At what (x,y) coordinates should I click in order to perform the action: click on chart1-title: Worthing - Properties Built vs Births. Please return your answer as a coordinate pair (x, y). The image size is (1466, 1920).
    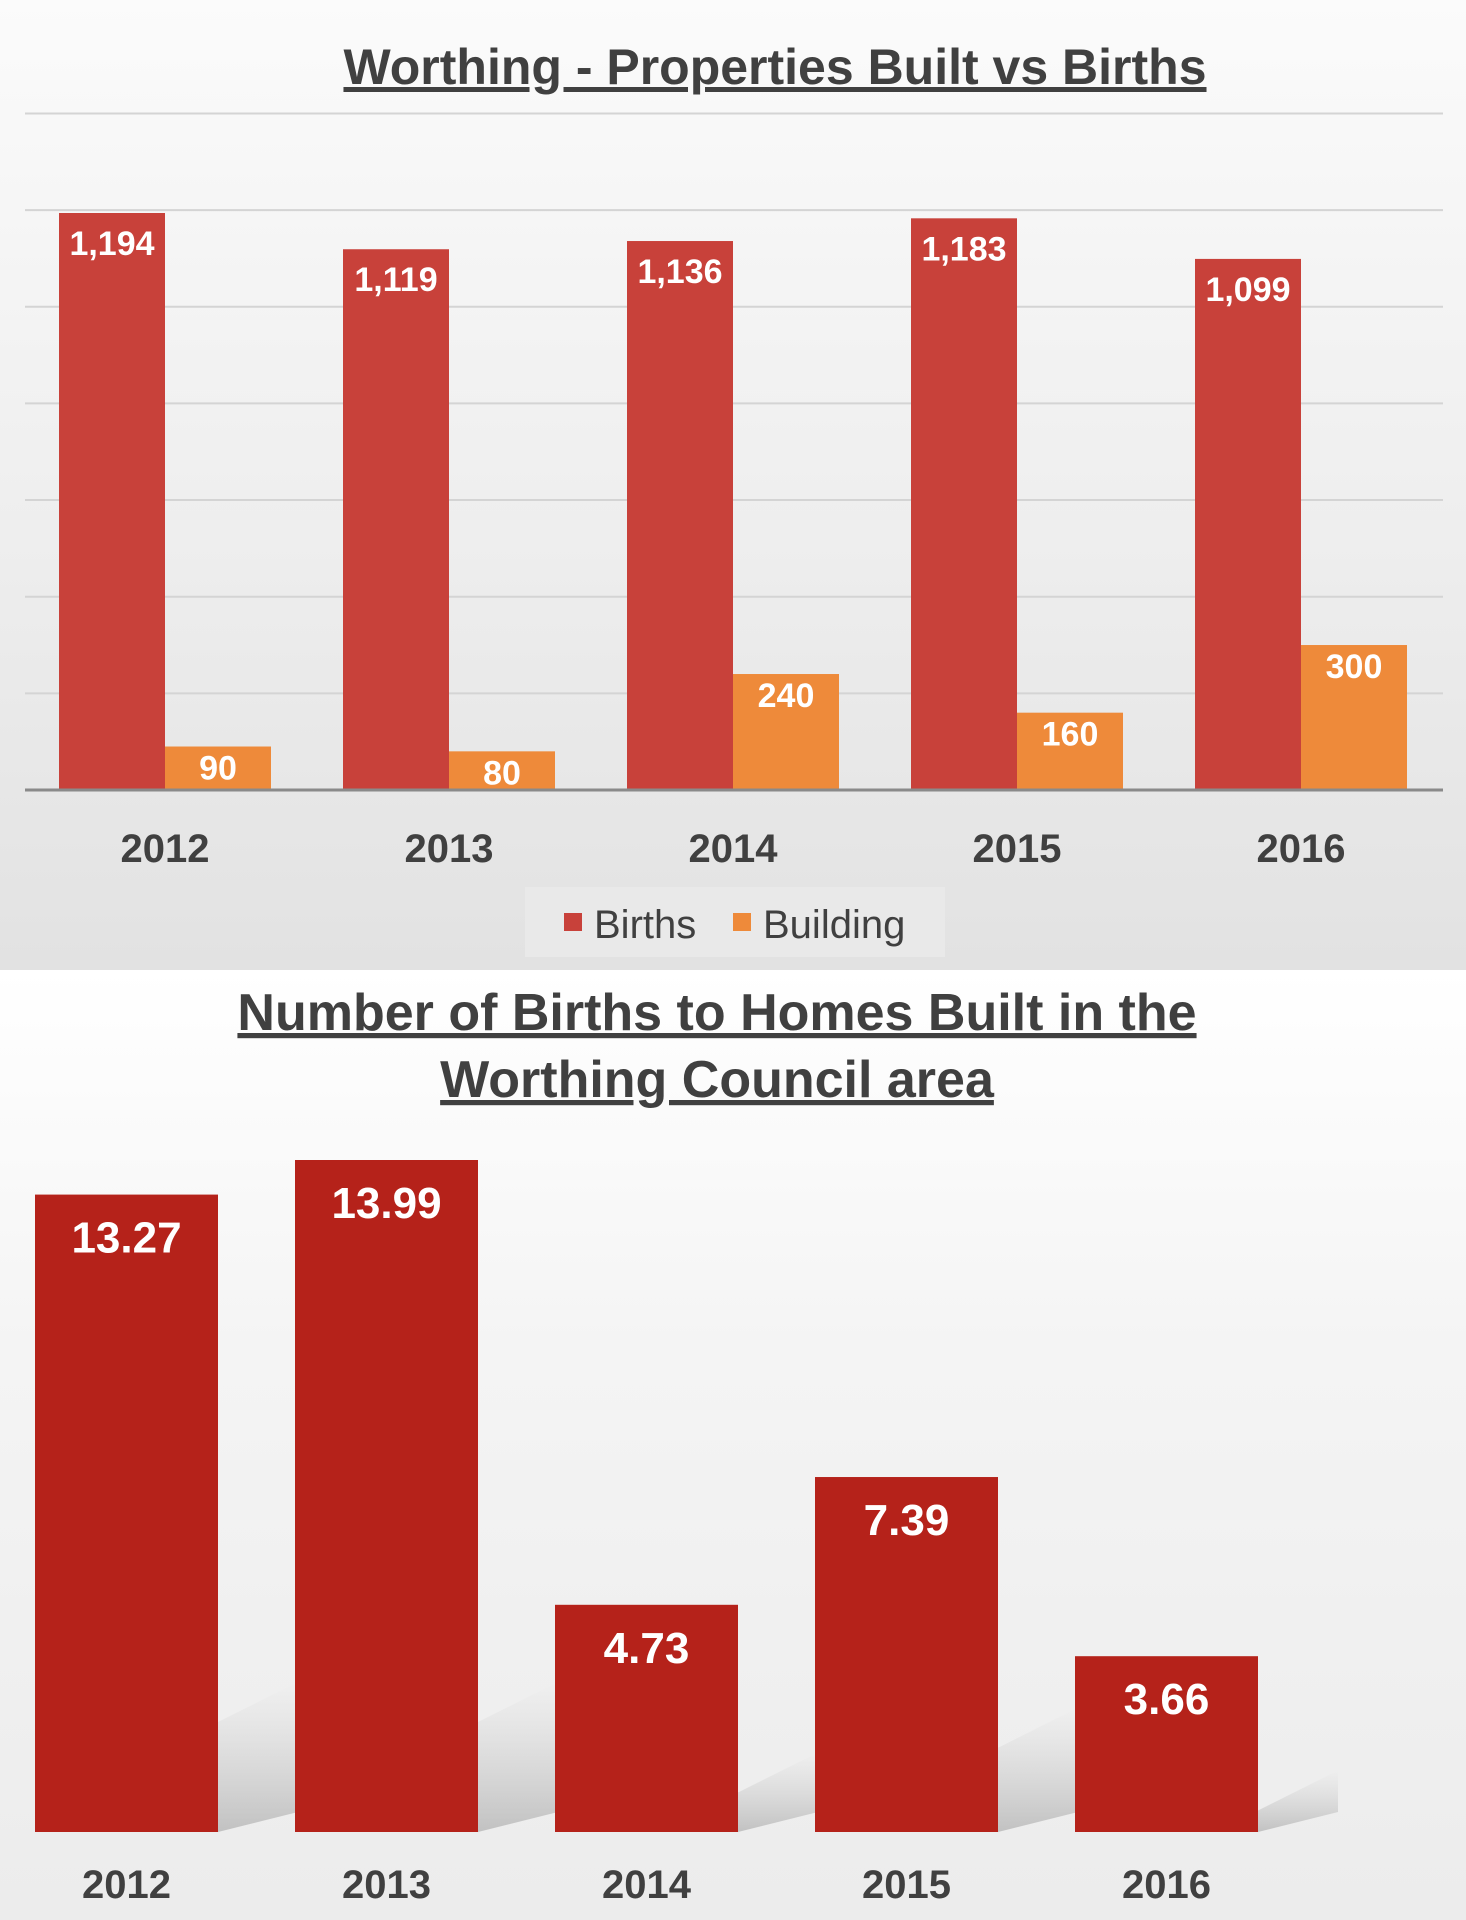
    Looking at the image, I should click on (774, 67).